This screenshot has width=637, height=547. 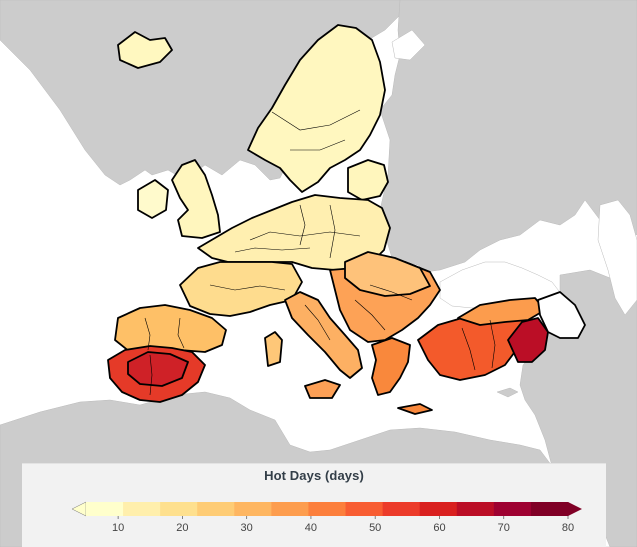 I want to click on colorbar-ticks: 10 20 30 40 50 60 70 80, so click(x=343, y=525).